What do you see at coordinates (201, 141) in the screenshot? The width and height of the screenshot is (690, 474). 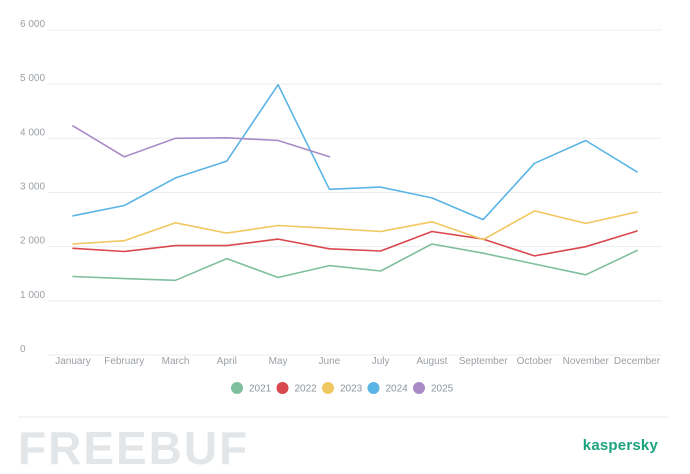 I see `series-line-2025` at bounding box center [201, 141].